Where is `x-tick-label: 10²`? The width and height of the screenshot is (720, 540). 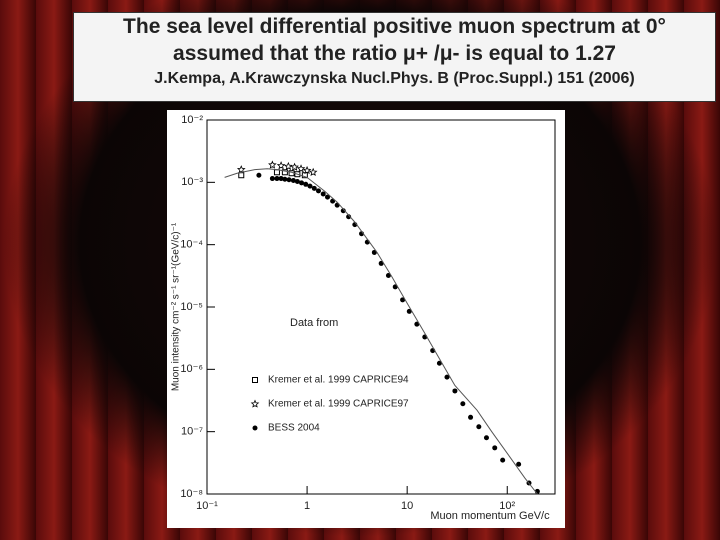 x-tick-label: 10² is located at coordinates (507, 506).